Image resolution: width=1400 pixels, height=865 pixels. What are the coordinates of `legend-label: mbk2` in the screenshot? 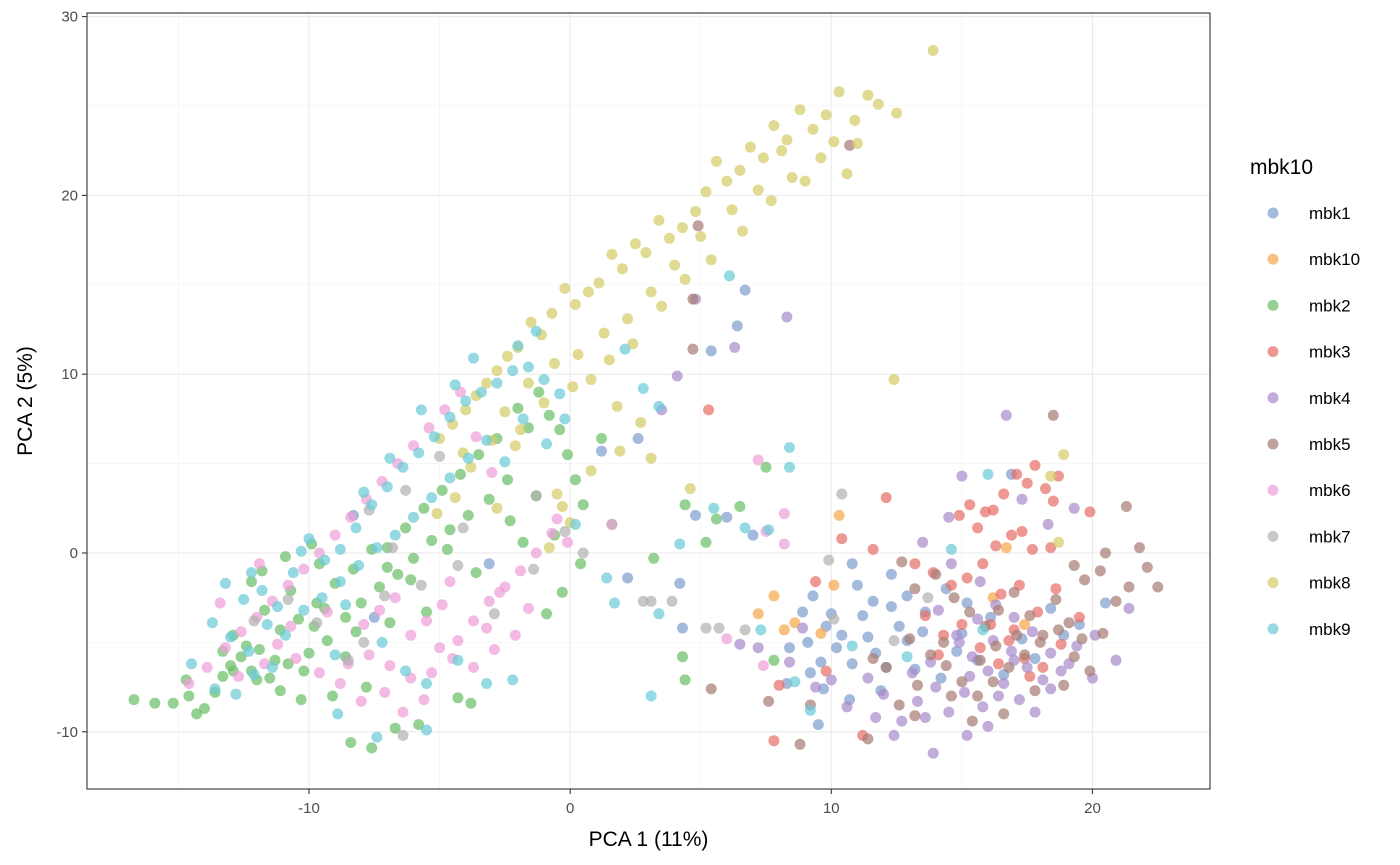 It's located at (1330, 305).